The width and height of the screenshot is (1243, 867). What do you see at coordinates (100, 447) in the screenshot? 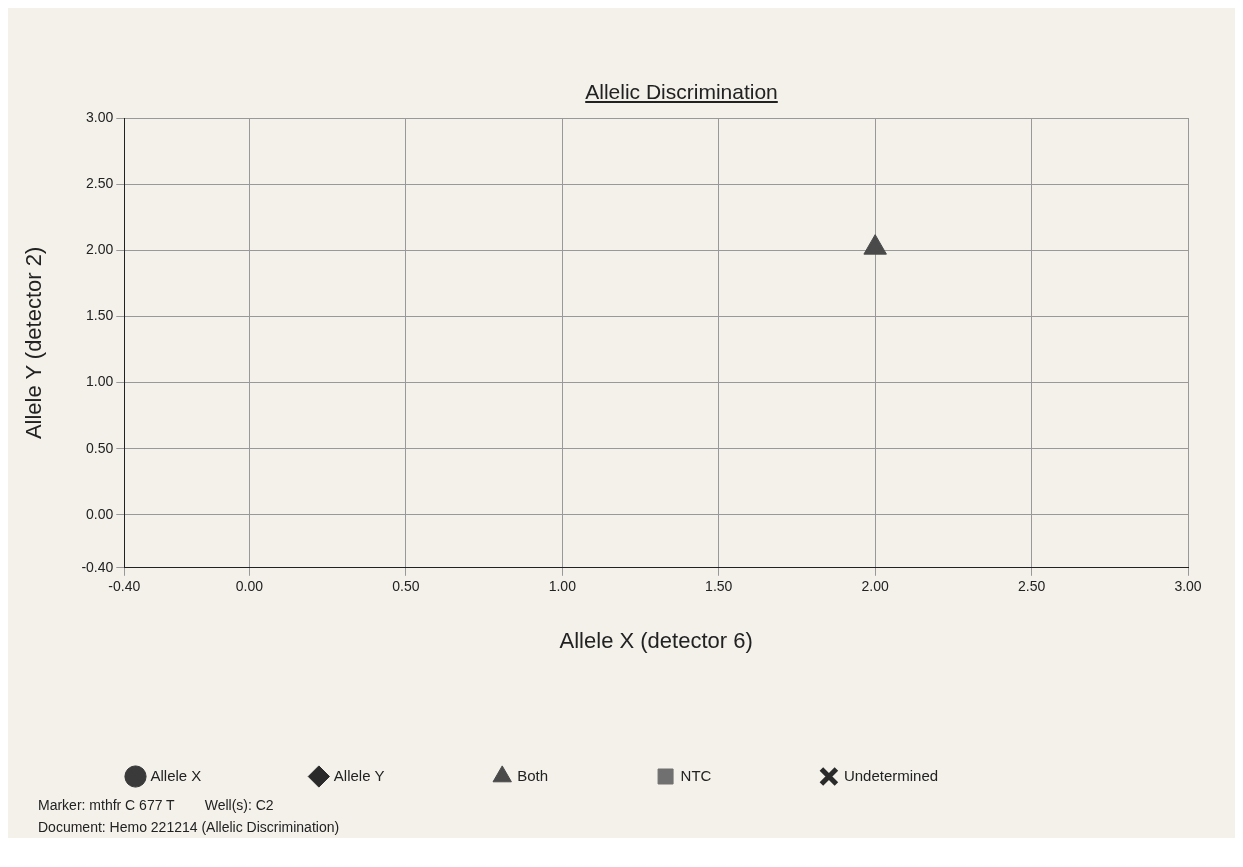
I see `y-tick-label: 0.50` at bounding box center [100, 447].